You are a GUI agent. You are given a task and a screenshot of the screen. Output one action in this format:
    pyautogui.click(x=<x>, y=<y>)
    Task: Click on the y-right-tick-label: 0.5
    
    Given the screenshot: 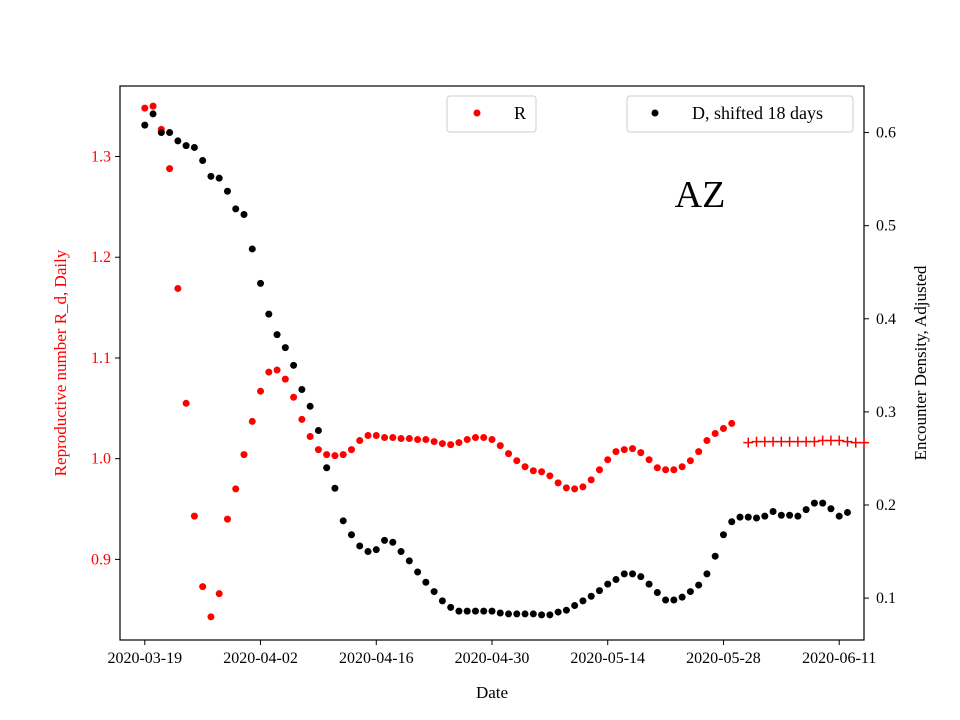 What is the action you would take?
    pyautogui.click(x=886, y=226)
    